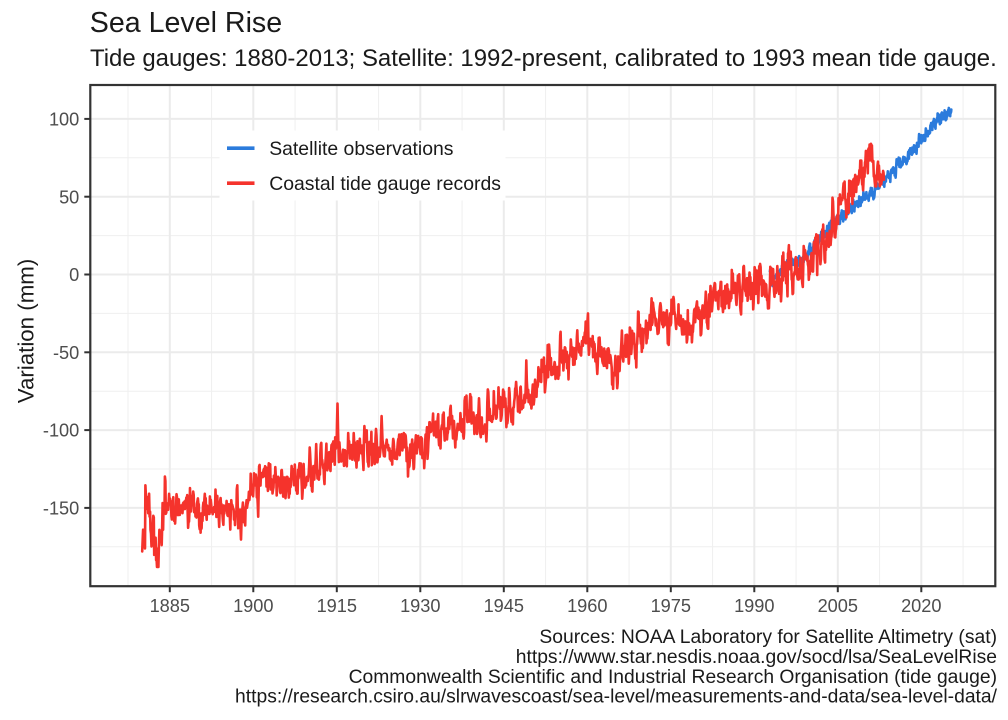 This screenshot has height=720, width=1008. Describe the element at coordinates (66, 353) in the screenshot. I see `svg-text: -50` at that location.